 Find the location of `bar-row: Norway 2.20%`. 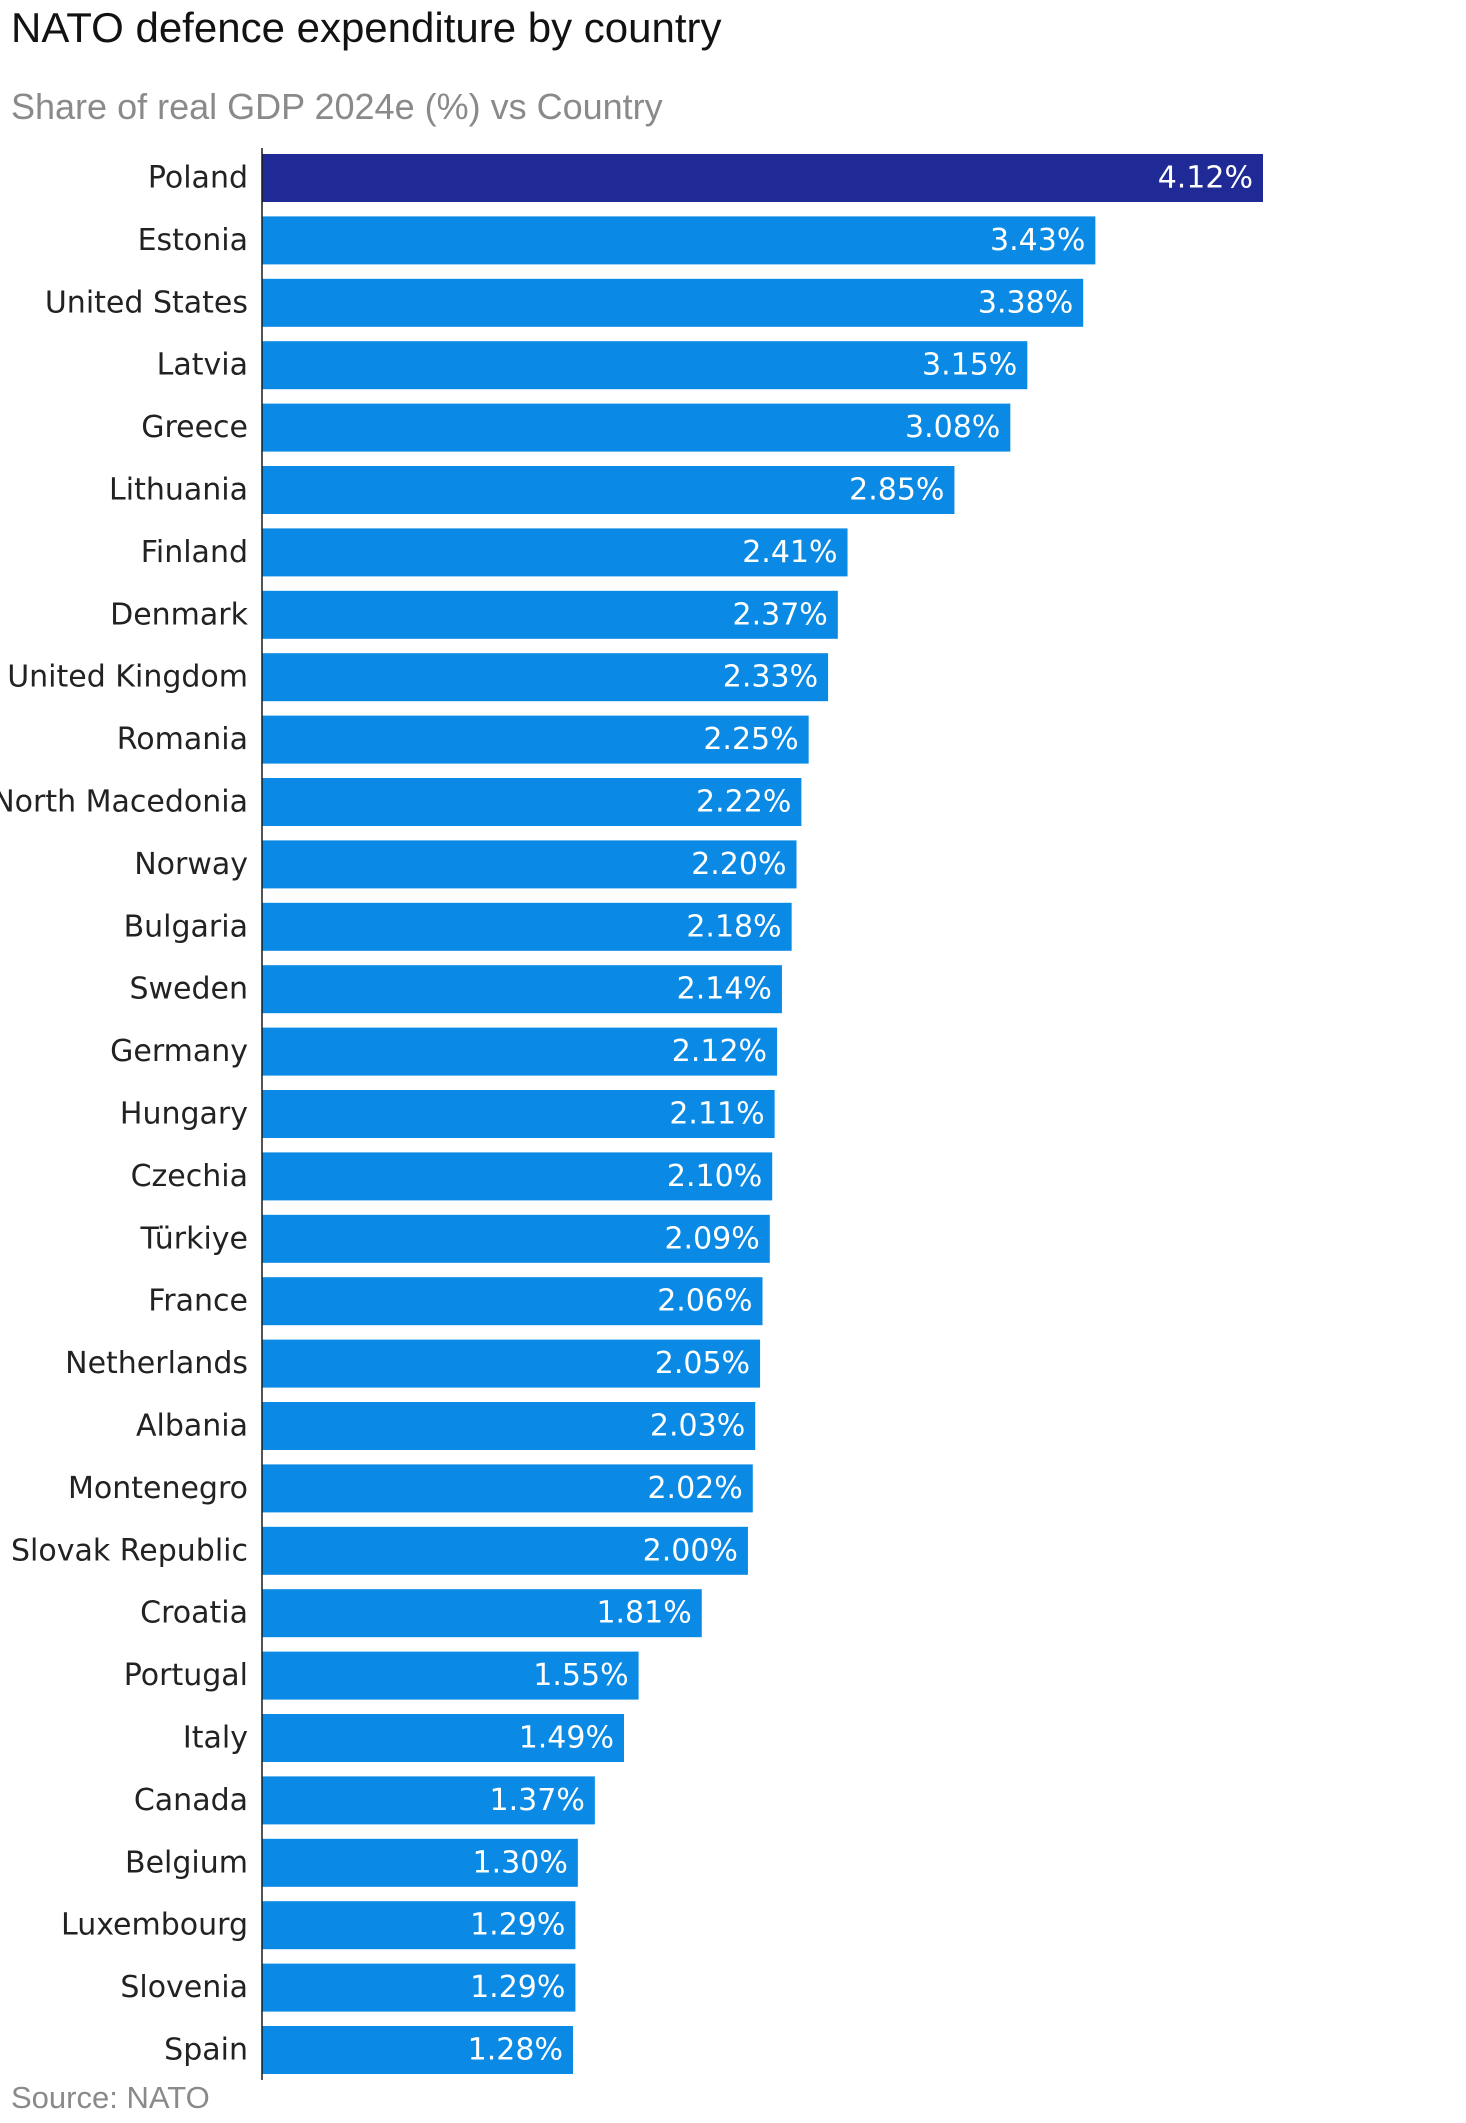

bar-row: Norway 2.20% is located at coordinates (465, 864).